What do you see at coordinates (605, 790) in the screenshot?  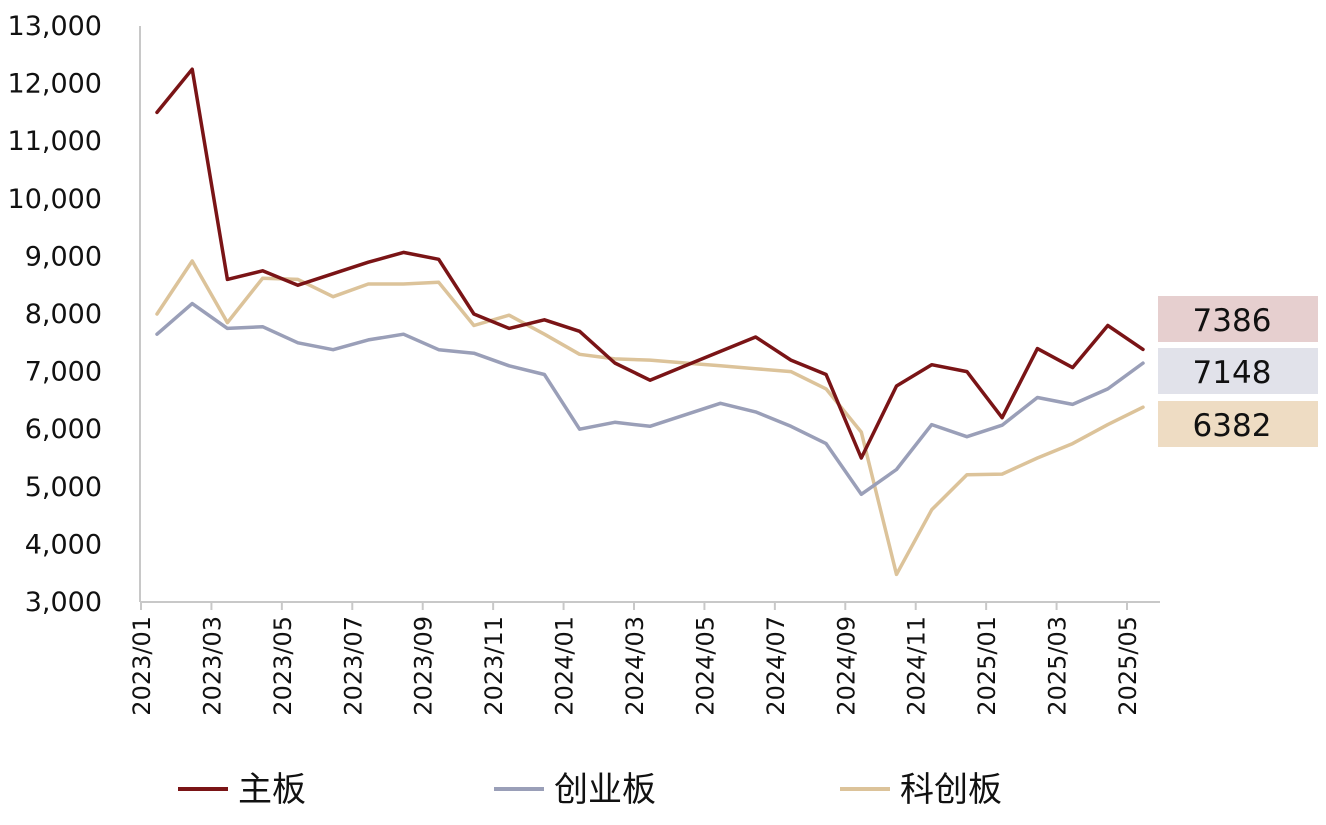 I see `legend-label: 创业板` at bounding box center [605, 790].